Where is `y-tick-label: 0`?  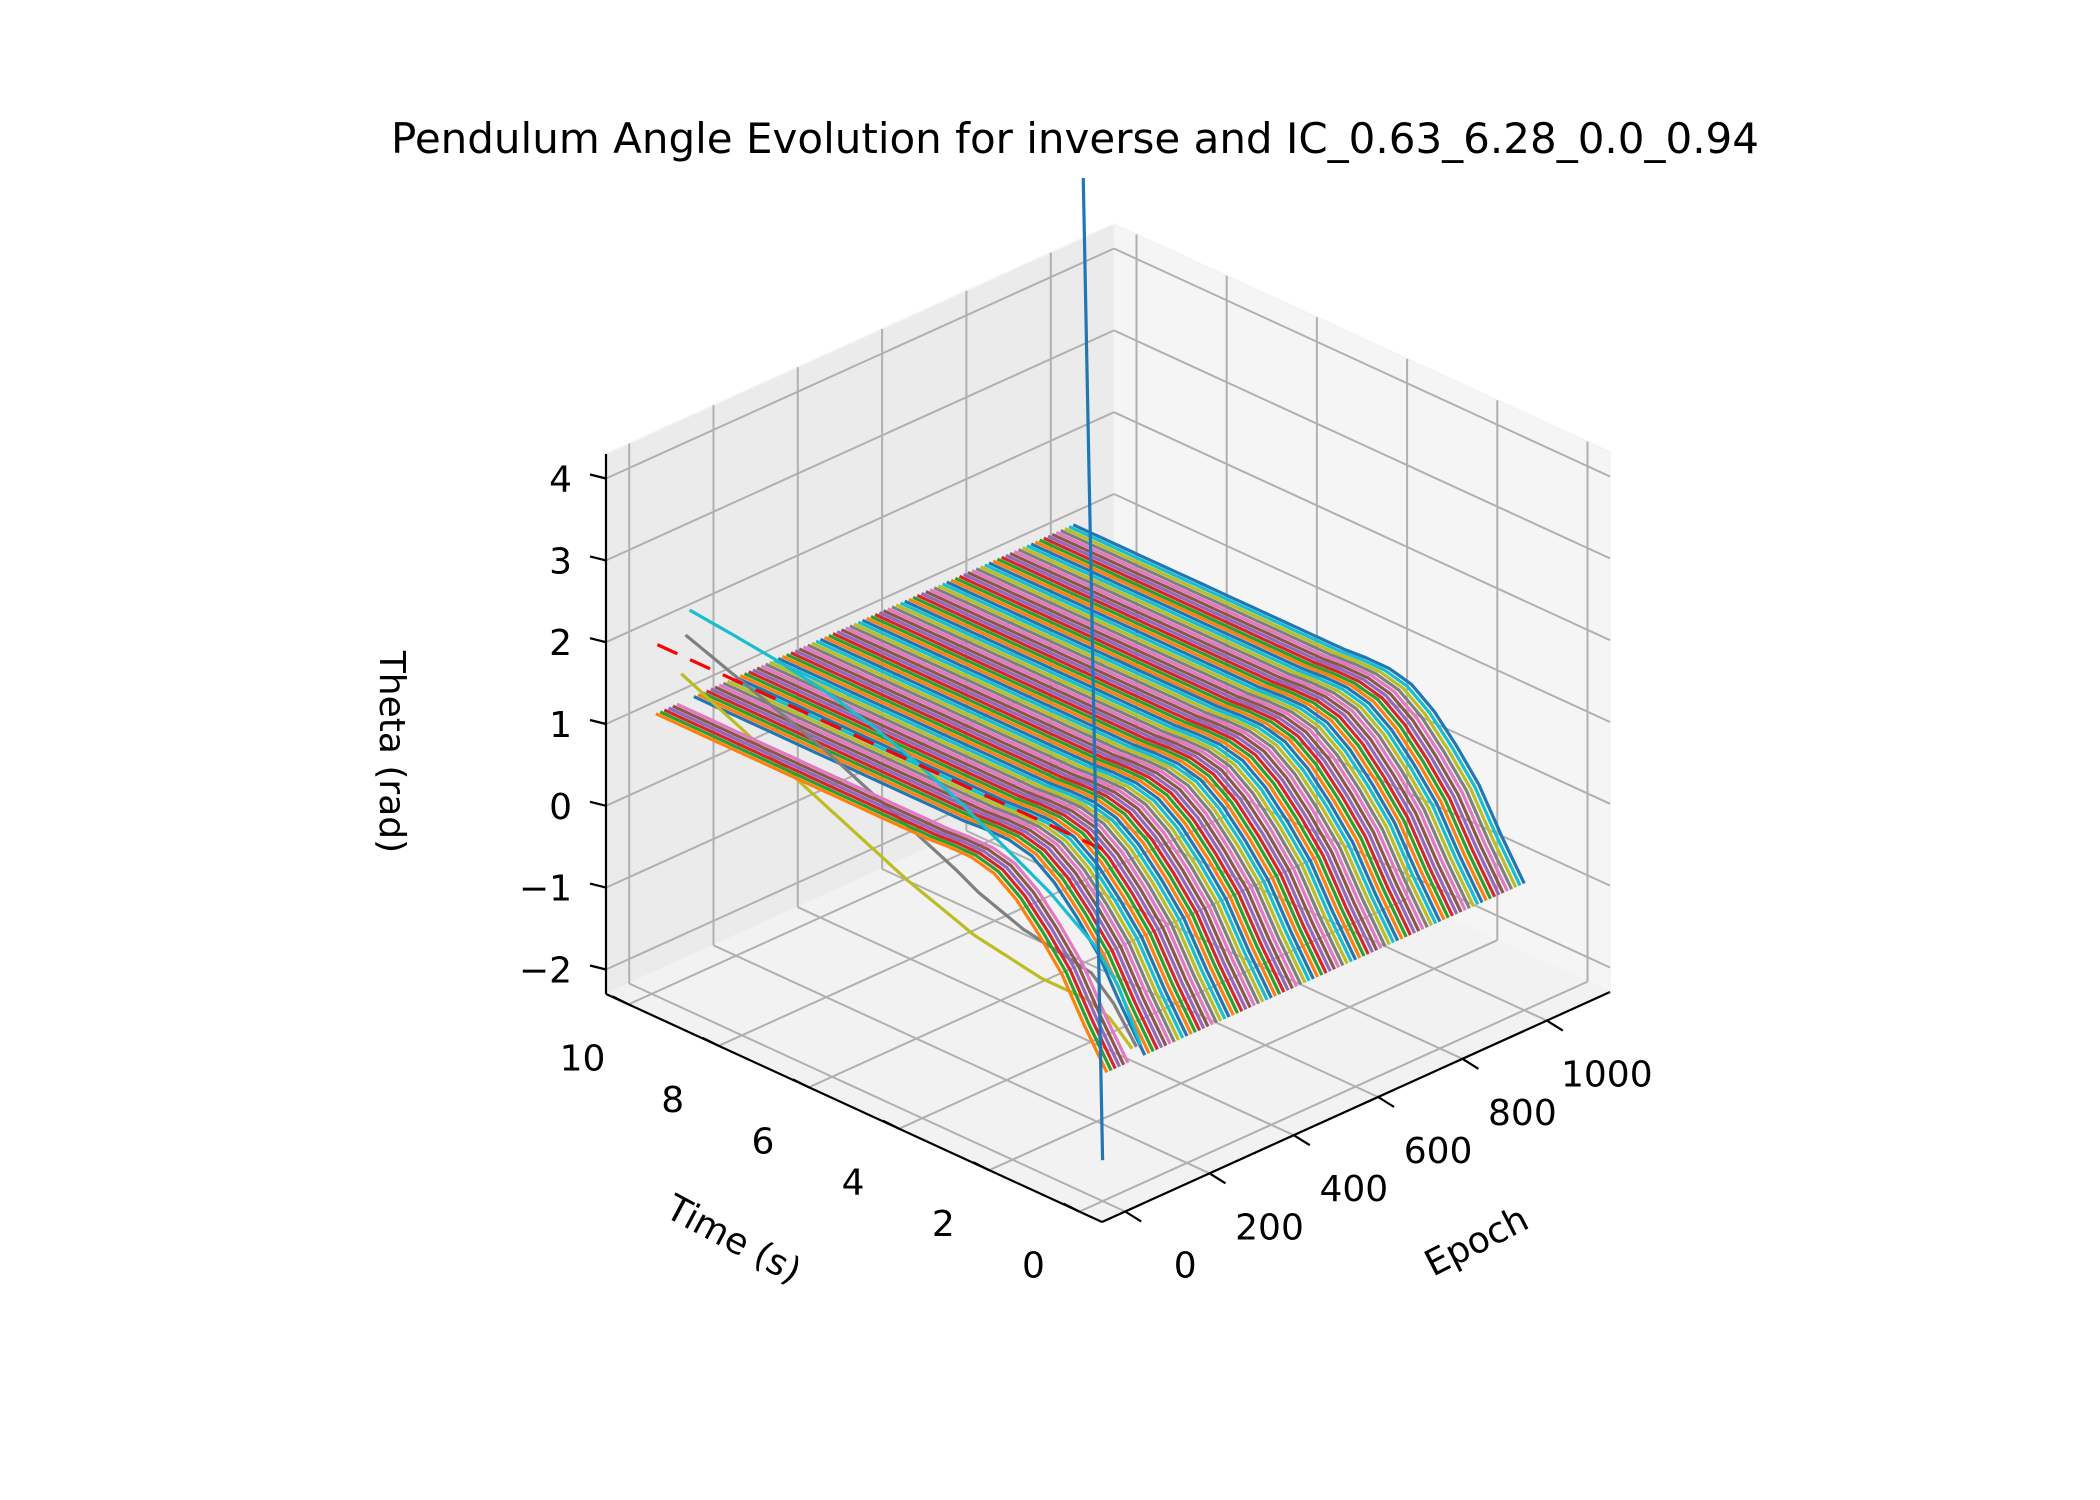
y-tick-label: 0 is located at coordinates (1033, 1266).